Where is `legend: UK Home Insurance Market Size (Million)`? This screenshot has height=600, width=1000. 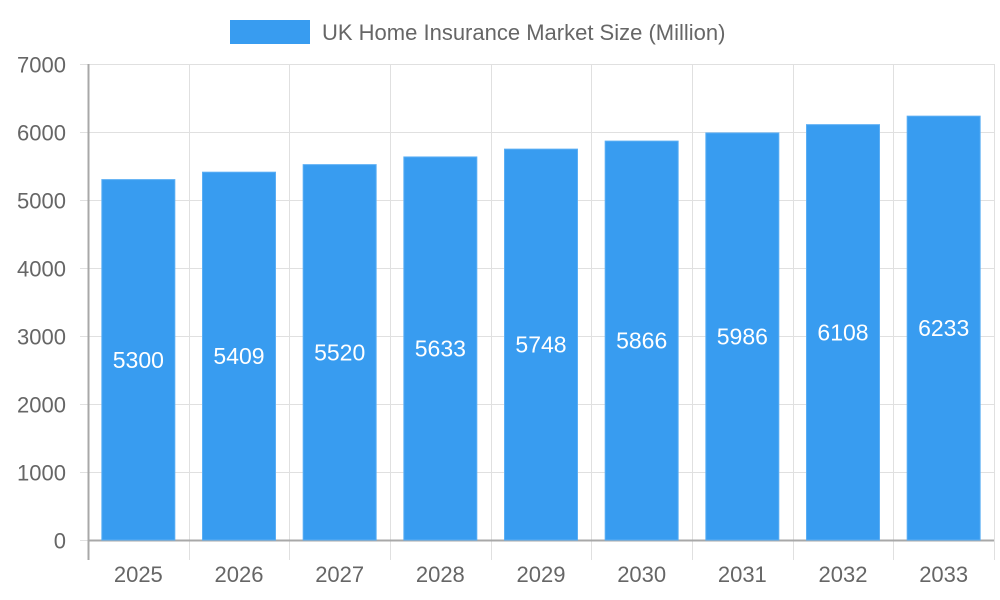
legend: UK Home Insurance Market Size (Million) is located at coordinates (477, 32).